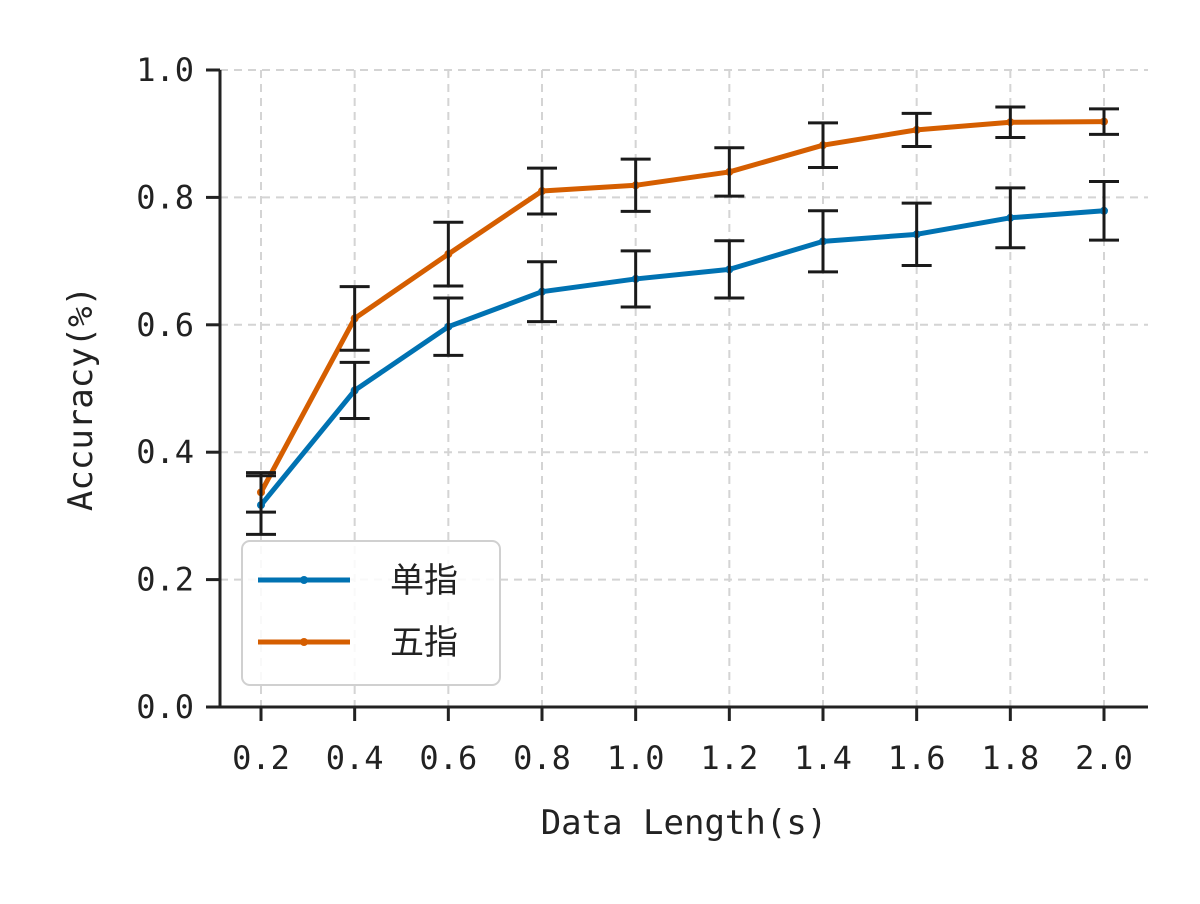 This screenshot has width=1200, height=904. Describe the element at coordinates (371, 613) in the screenshot. I see `legend-box` at that location.